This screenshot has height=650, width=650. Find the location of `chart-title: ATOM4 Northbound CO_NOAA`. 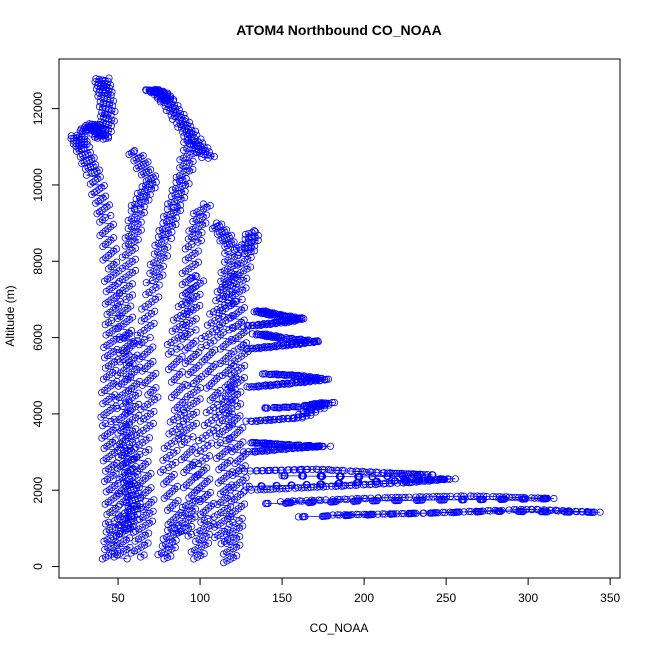

chart-title: ATOM4 Northbound CO_NOAA is located at coordinates (339, 30).